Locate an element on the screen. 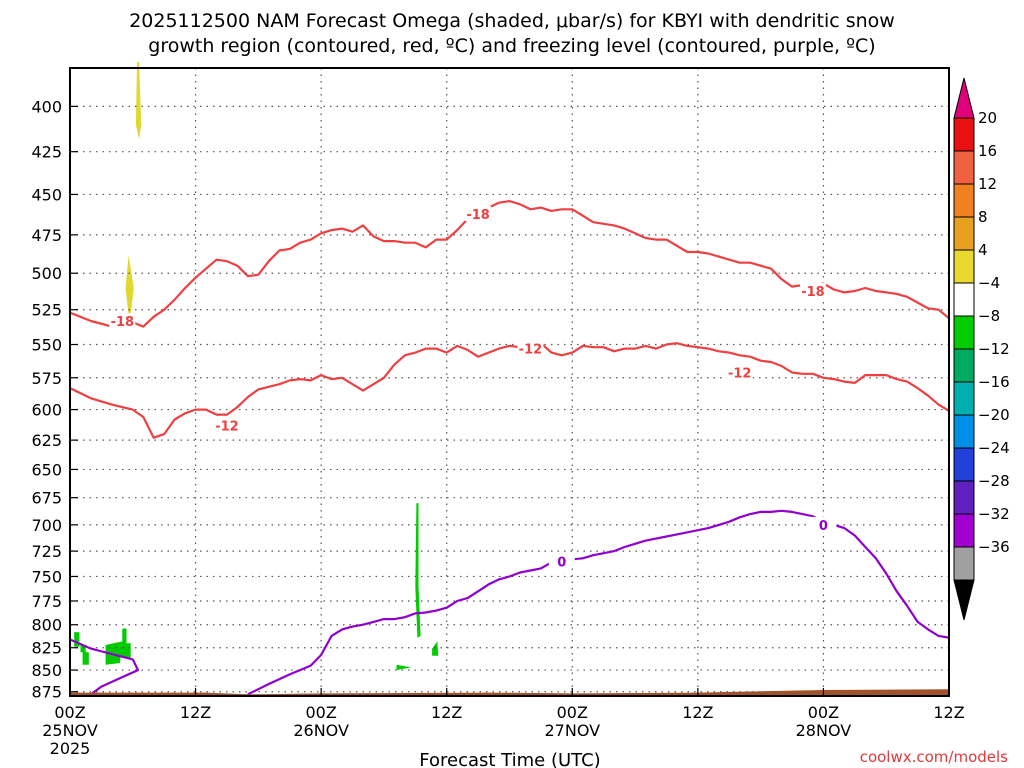 The width and height of the screenshot is (1024, 768). x-tick-year-0: 2025 is located at coordinates (70, 748).